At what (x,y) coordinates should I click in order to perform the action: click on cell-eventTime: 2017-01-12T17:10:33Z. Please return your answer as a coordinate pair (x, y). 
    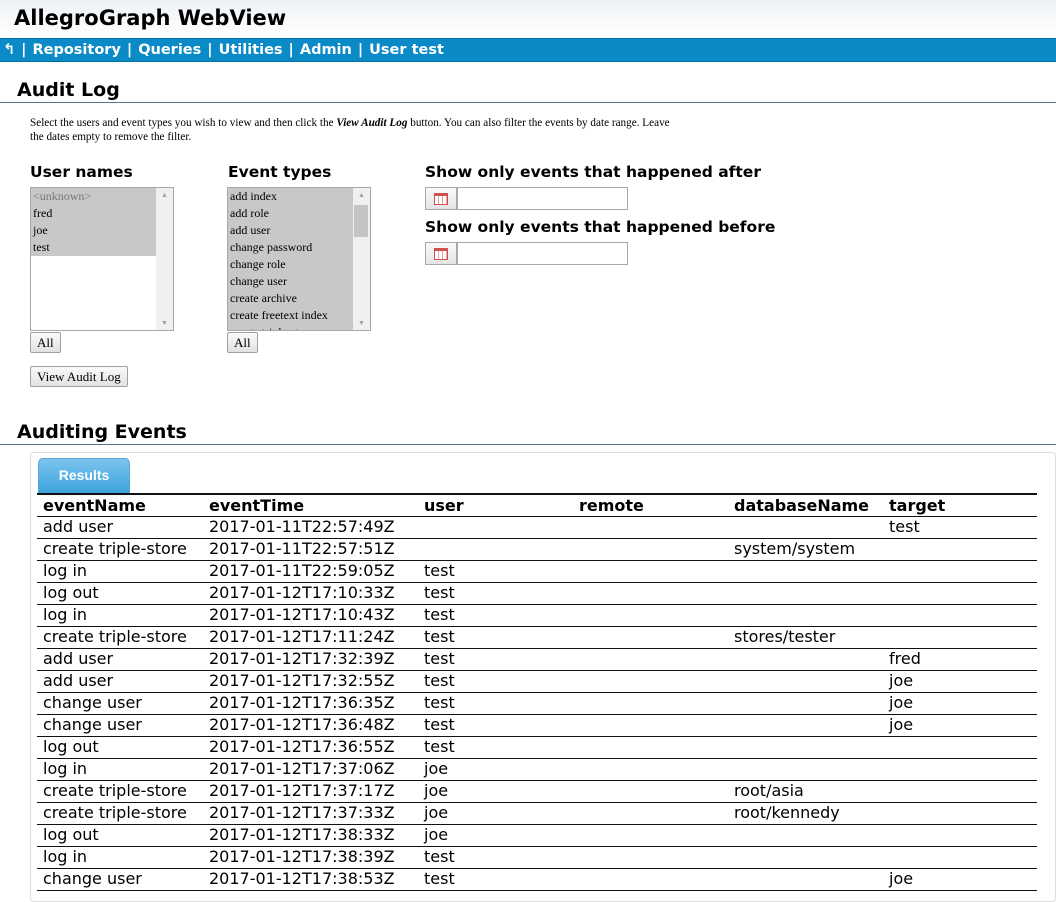
    Looking at the image, I should click on (310, 593).